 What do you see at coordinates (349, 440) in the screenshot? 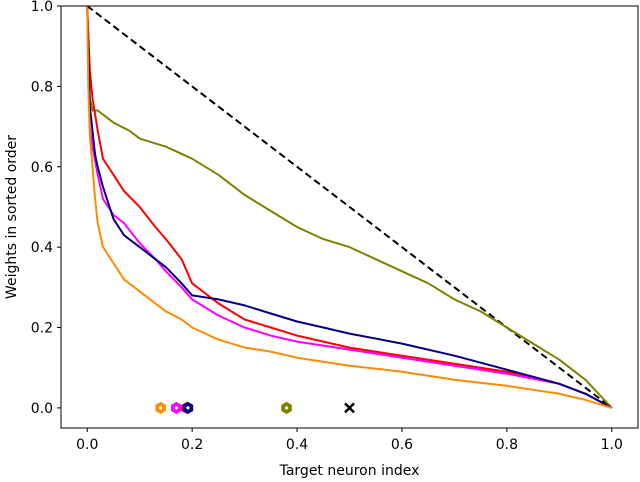
I see `x-axis-ticks: 0.0 0.2 0.4 0.6 0.8 1.0` at bounding box center [349, 440].